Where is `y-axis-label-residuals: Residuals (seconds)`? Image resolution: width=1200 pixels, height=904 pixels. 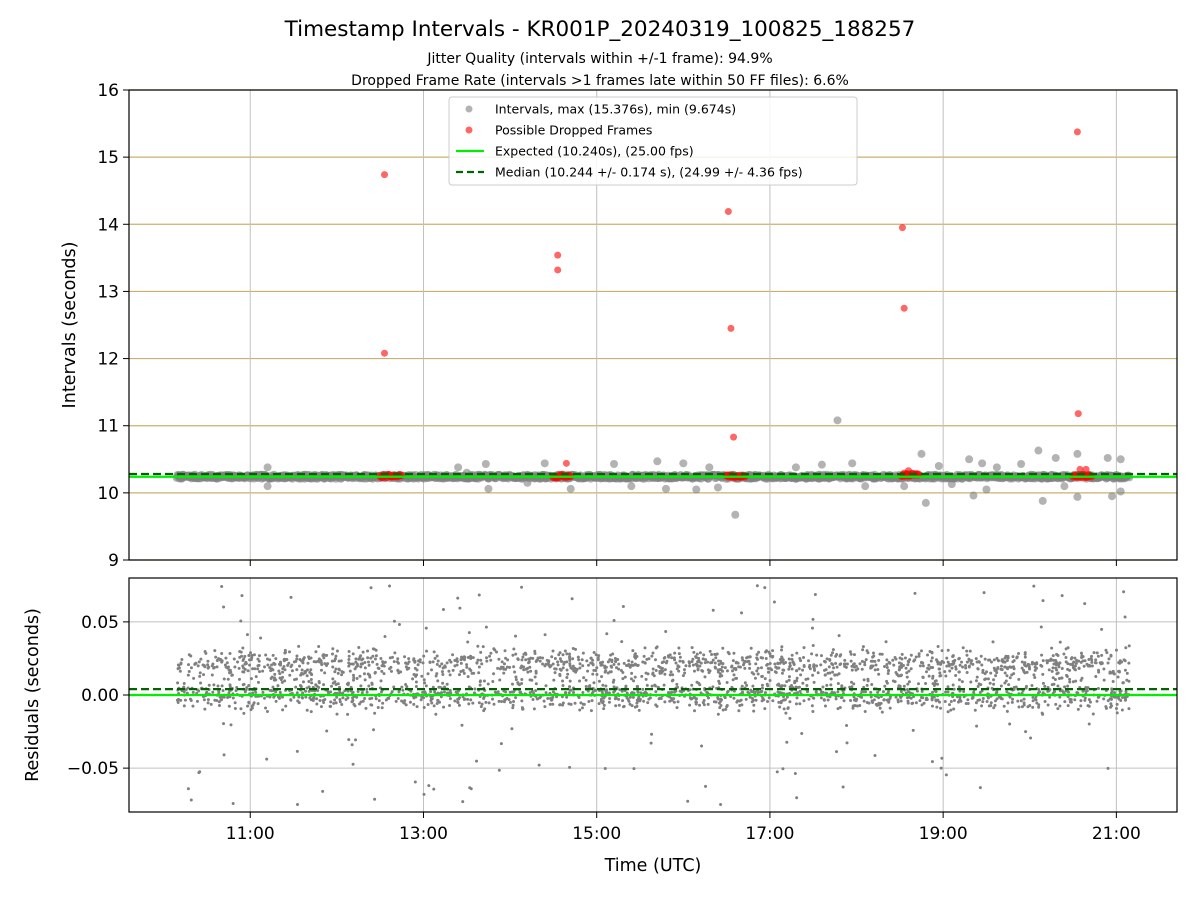 y-axis-label-residuals: Residuals (seconds) is located at coordinates (33, 695).